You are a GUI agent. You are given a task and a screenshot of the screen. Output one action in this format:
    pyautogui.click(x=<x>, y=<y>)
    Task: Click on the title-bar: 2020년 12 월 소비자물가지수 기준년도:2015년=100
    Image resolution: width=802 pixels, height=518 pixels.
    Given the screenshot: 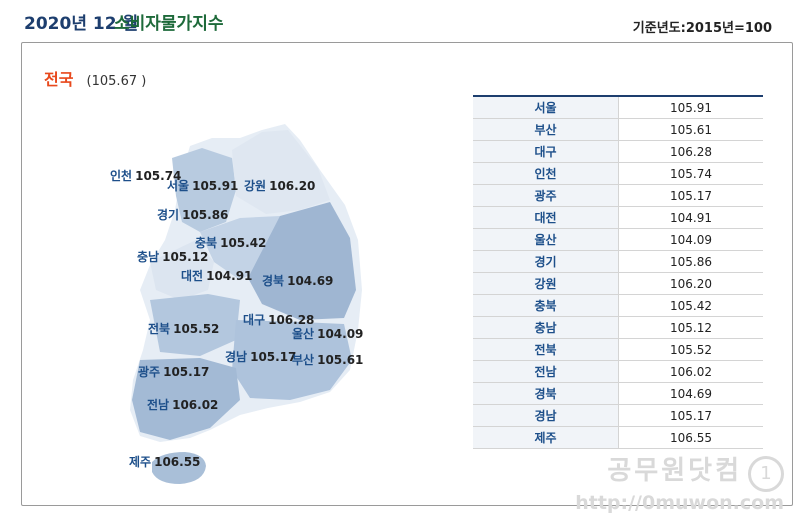 What is the action you would take?
    pyautogui.click(x=401, y=20)
    